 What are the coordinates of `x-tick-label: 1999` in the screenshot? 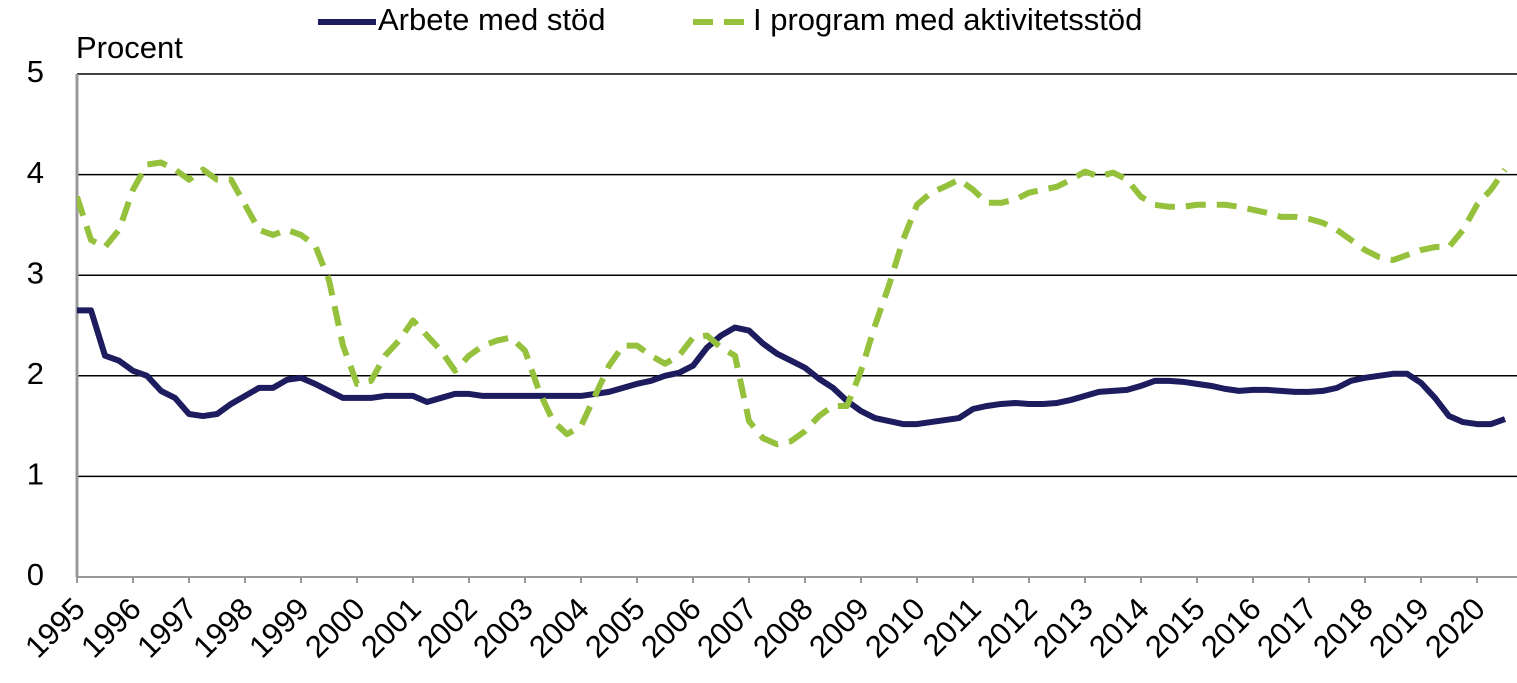 It's located at (279, 628).